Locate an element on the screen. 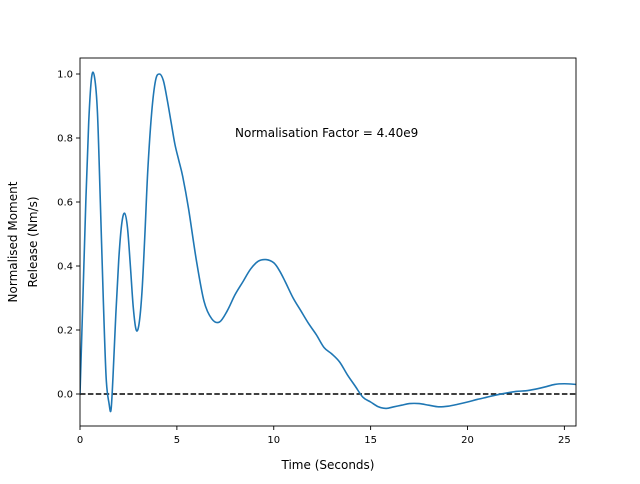 The width and height of the screenshot is (640, 484). x-tick-label: 0 is located at coordinates (80, 440).